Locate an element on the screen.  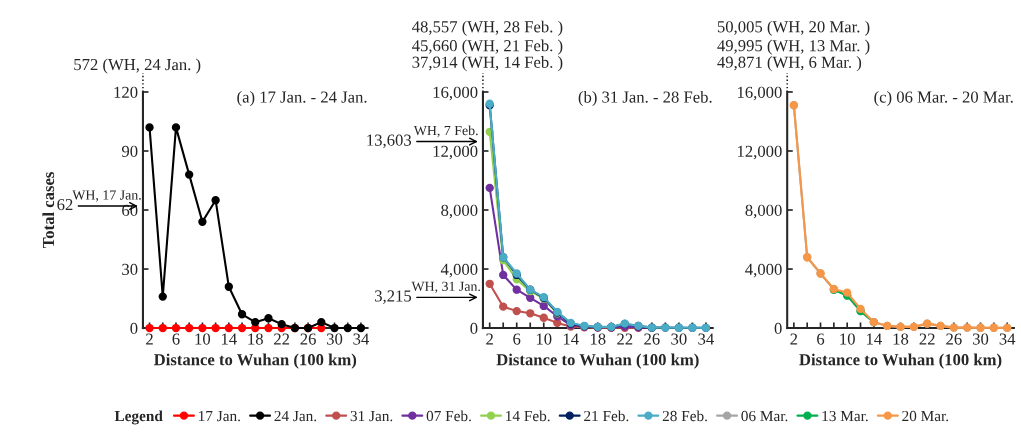
text: 45,660 (WH, 21 Feb. ) is located at coordinates (487, 47).